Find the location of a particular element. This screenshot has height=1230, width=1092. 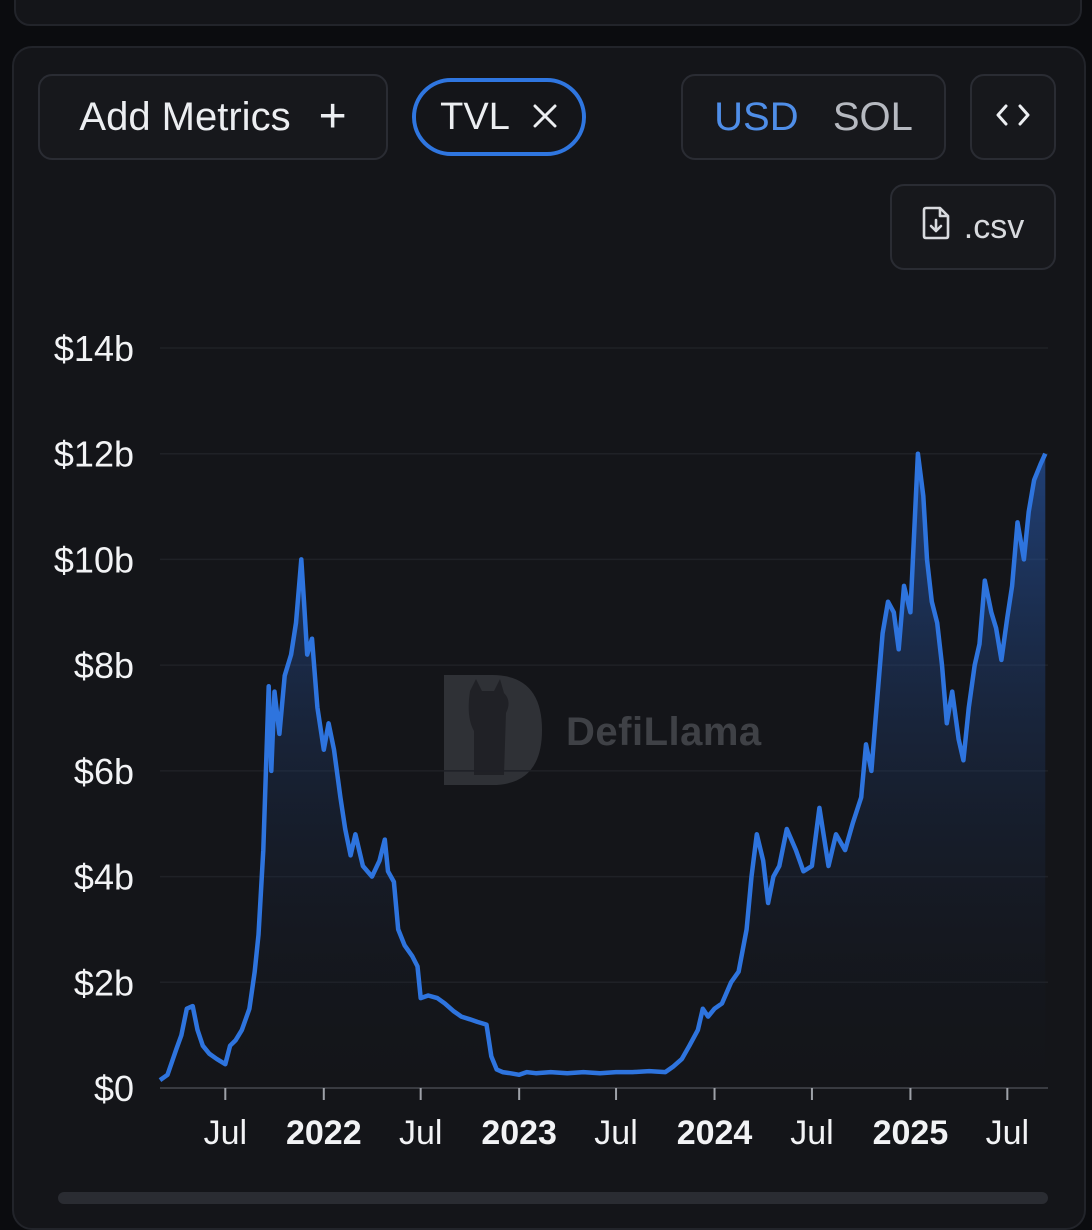

range-scrollbar is located at coordinates (553, 1198).